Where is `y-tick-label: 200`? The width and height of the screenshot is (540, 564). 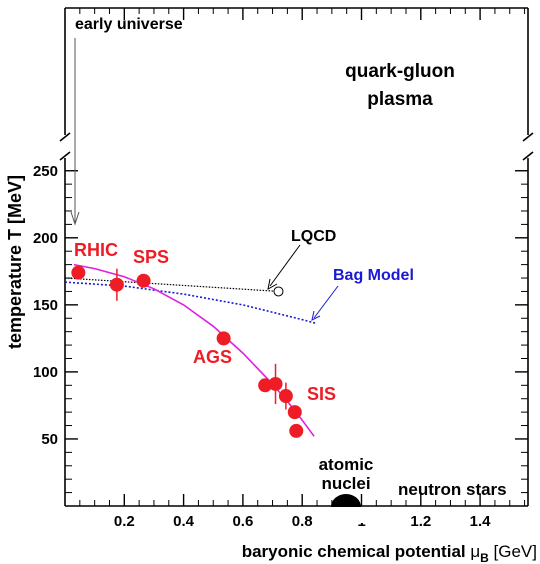 y-tick-label: 200 is located at coordinates (45, 238).